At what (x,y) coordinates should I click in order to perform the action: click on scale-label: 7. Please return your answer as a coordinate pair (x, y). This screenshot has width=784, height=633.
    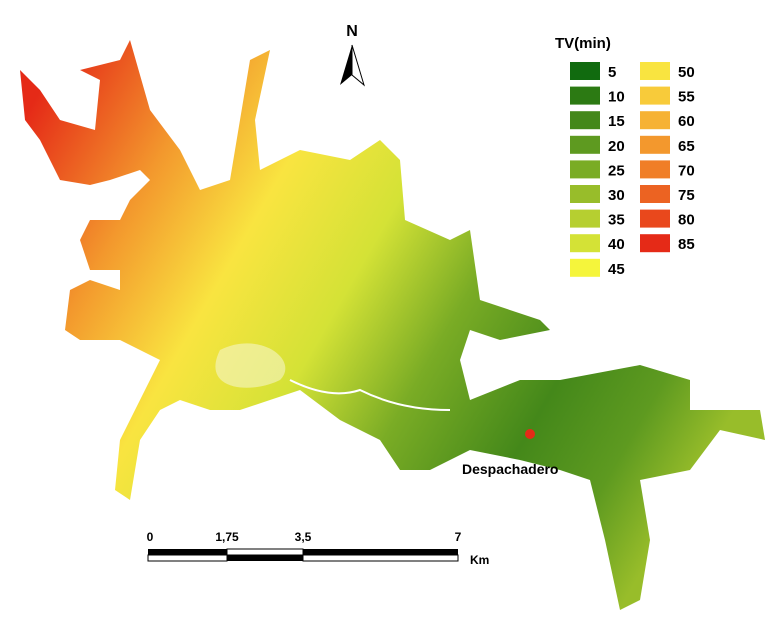
    Looking at the image, I should click on (458, 537).